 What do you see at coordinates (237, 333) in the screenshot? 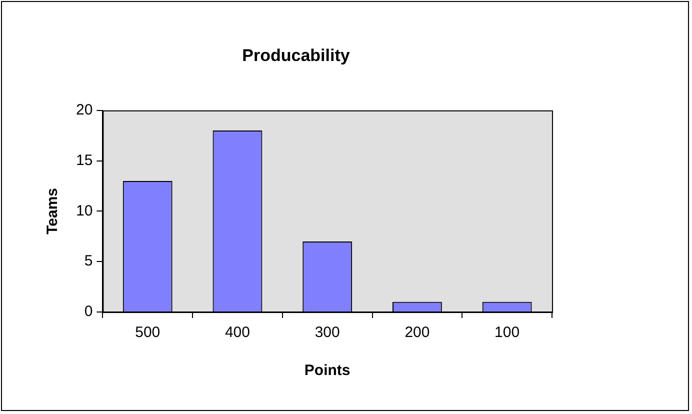
I see `x-tick-label: 400` at bounding box center [237, 333].